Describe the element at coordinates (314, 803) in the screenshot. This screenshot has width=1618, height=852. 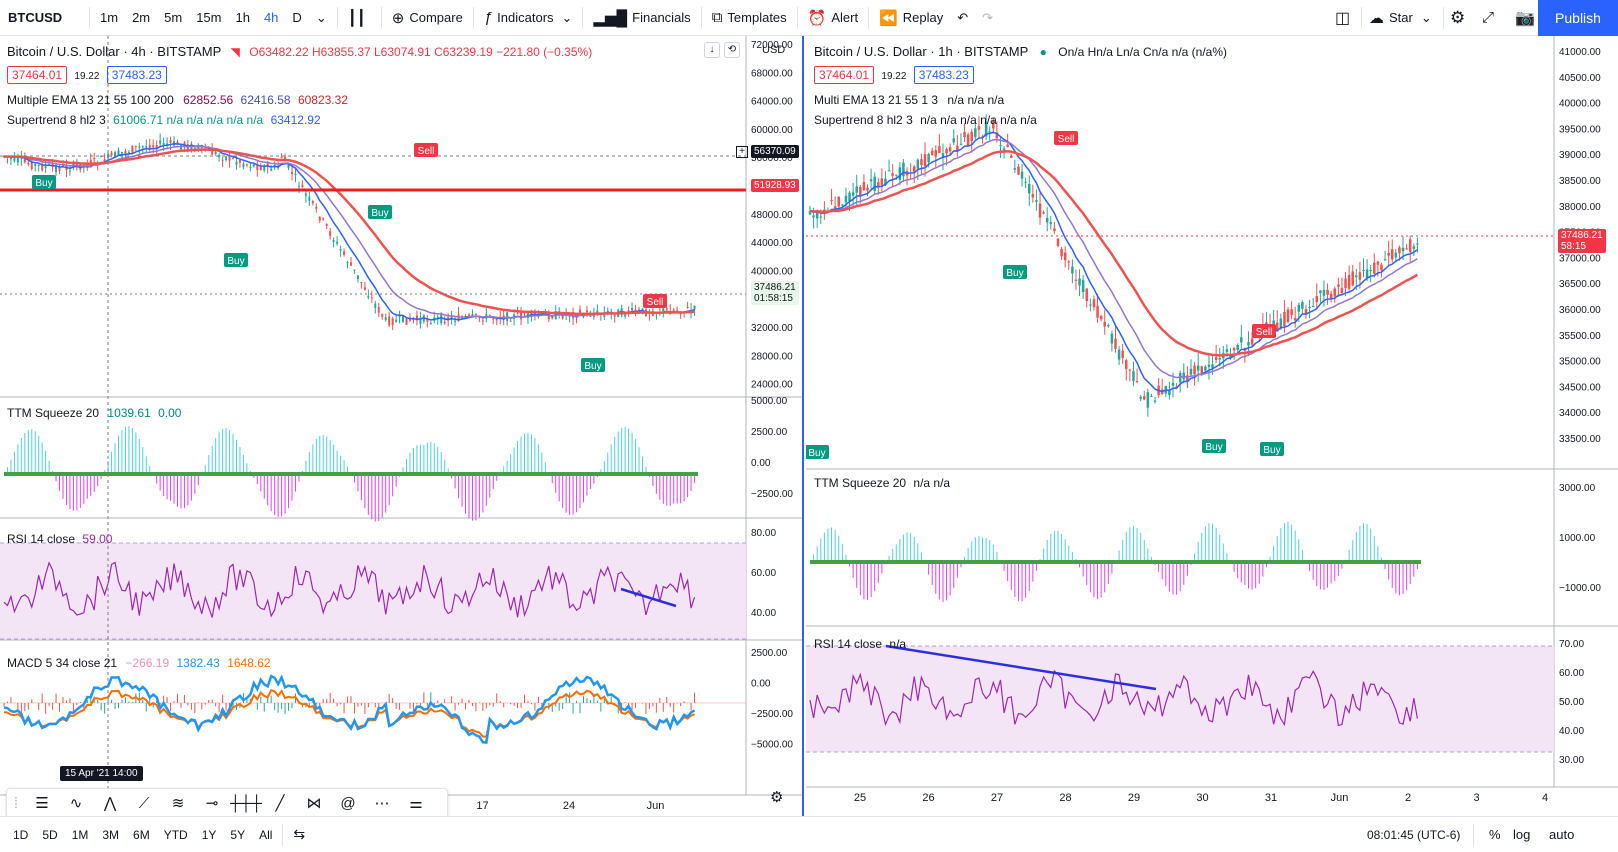
I see `tool-pattern: ⋈` at that location.